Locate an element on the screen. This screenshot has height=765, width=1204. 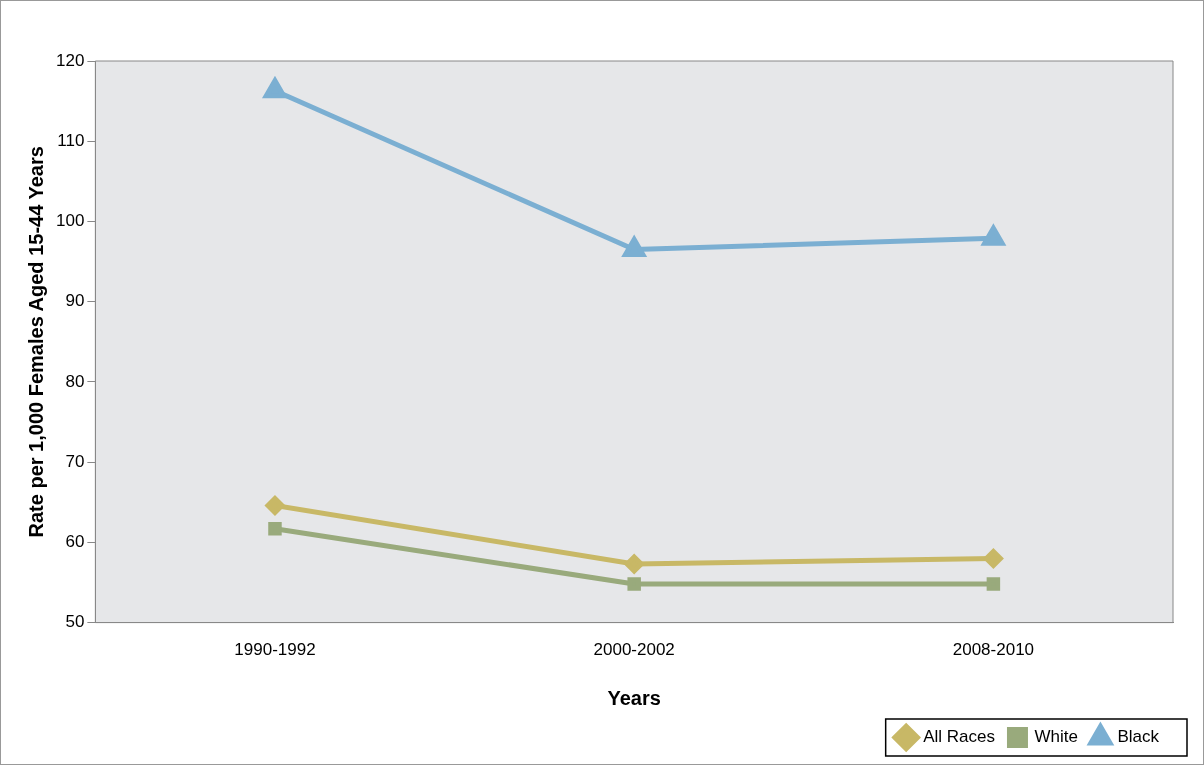
legend-label: White is located at coordinates (1056, 737).